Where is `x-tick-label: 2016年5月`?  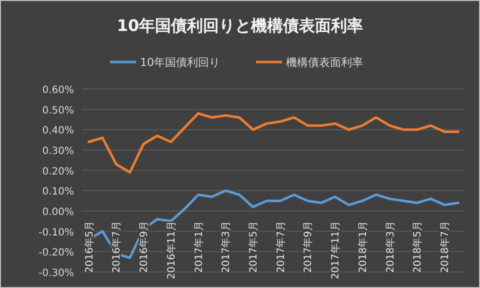 x-tick-label: 2016年5月 is located at coordinates (89, 247).